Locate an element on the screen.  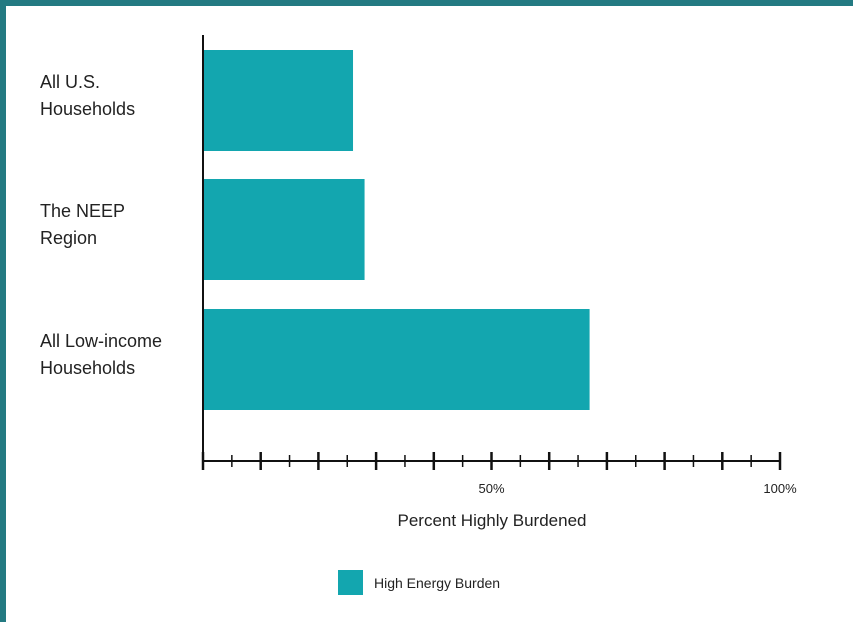
category-label: All Low-income Households is located at coordinates (101, 354).